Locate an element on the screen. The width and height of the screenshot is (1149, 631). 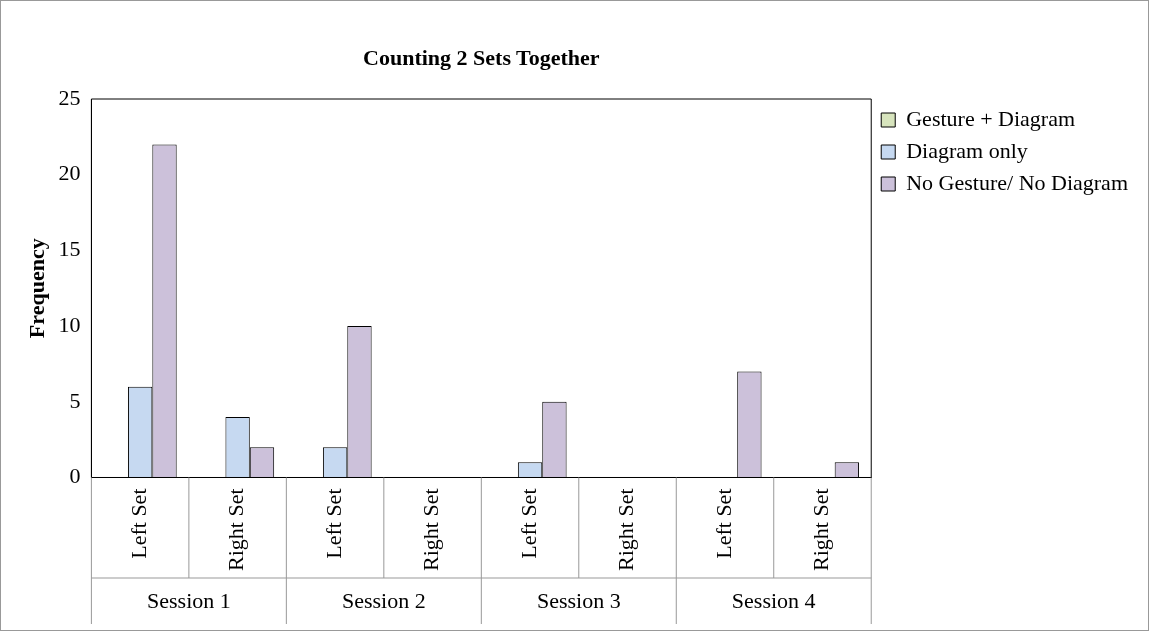
text: Session 3 is located at coordinates (578, 600).